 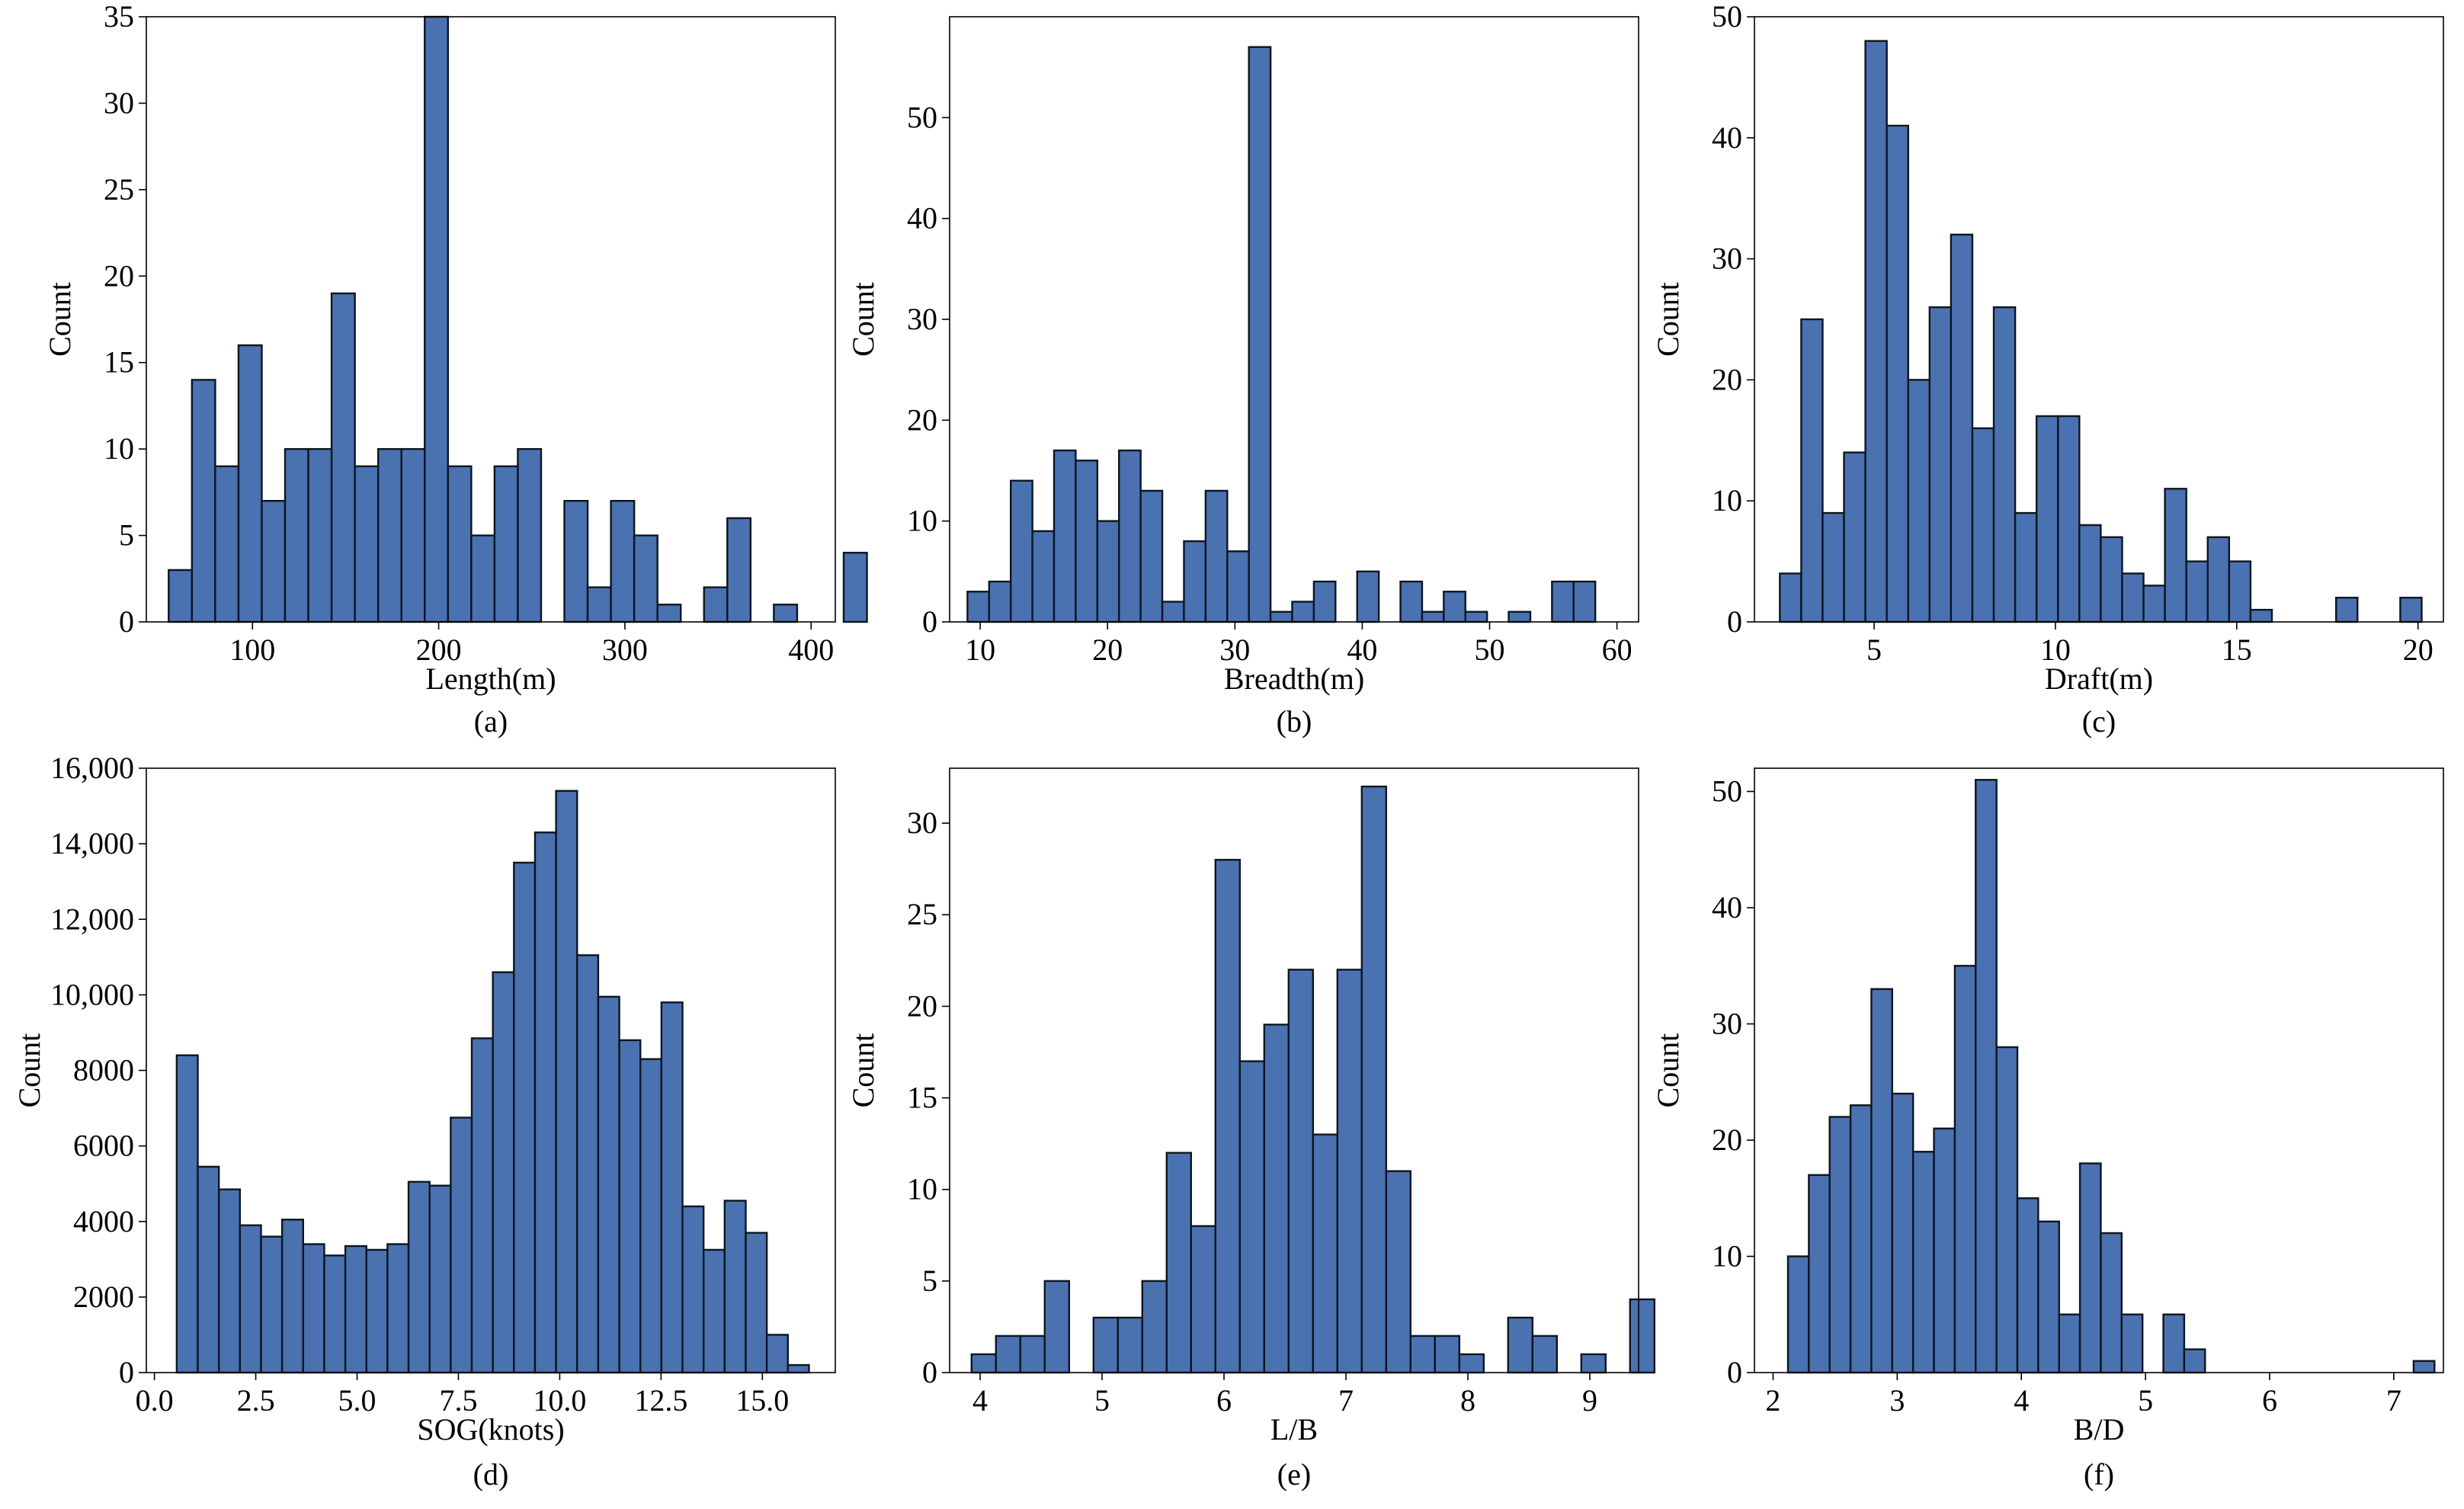 What do you see at coordinates (2099, 1474) in the screenshot?
I see `panel-caption: (f)` at bounding box center [2099, 1474].